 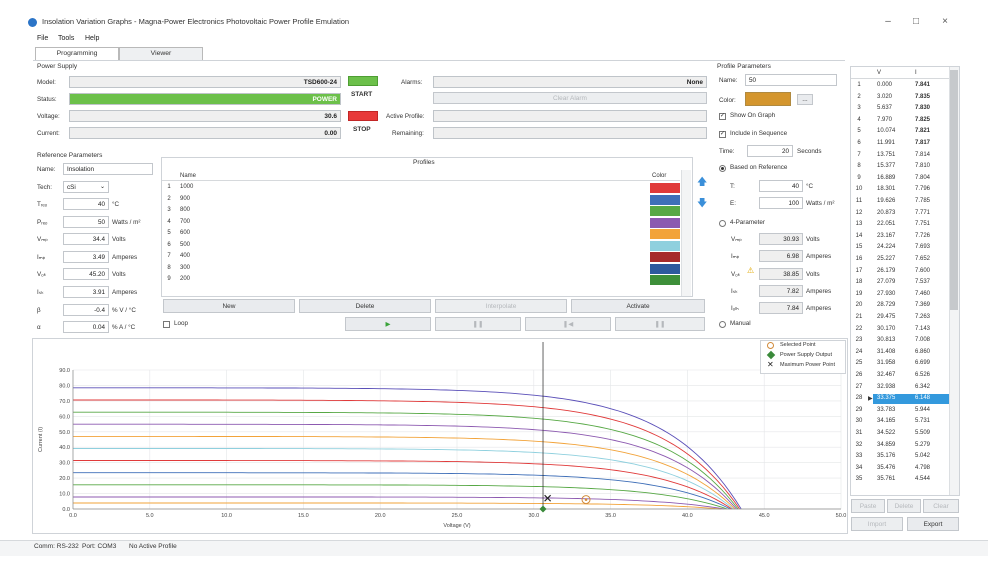 I want to click on vi-row-i: 7.841, so click(x=923, y=85).